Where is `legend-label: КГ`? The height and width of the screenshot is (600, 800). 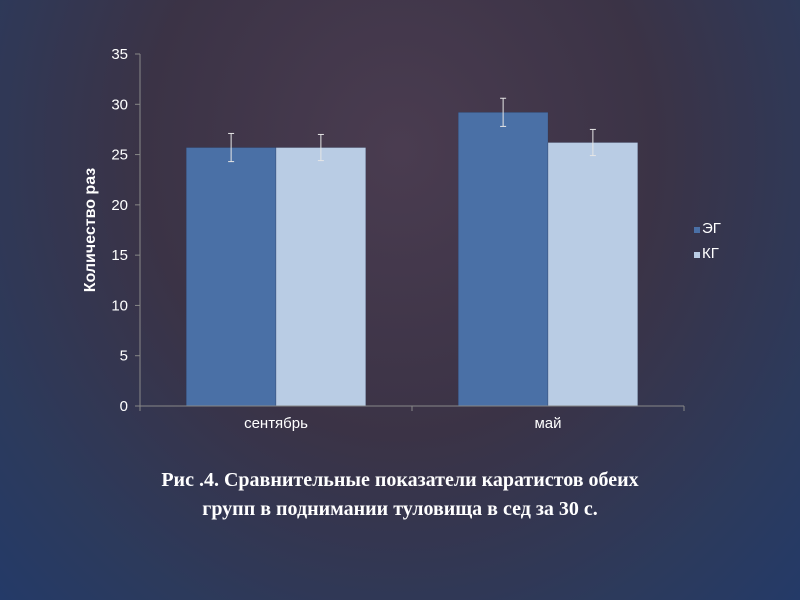
legend-label: КГ is located at coordinates (710, 253).